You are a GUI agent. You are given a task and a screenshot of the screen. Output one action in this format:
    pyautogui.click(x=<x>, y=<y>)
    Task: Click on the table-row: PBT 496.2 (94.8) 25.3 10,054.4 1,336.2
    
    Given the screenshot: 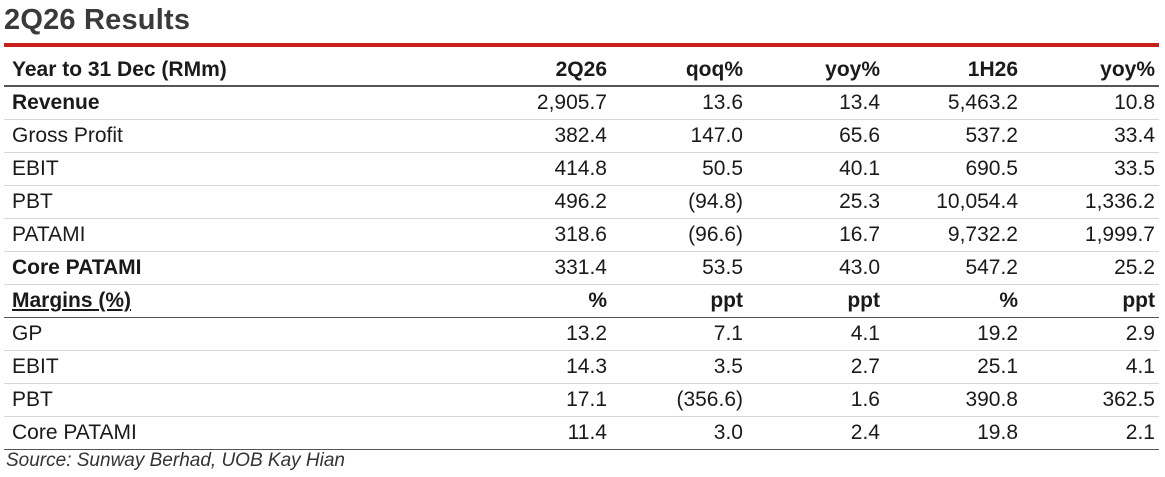 What is the action you would take?
    pyautogui.click(x=581, y=202)
    